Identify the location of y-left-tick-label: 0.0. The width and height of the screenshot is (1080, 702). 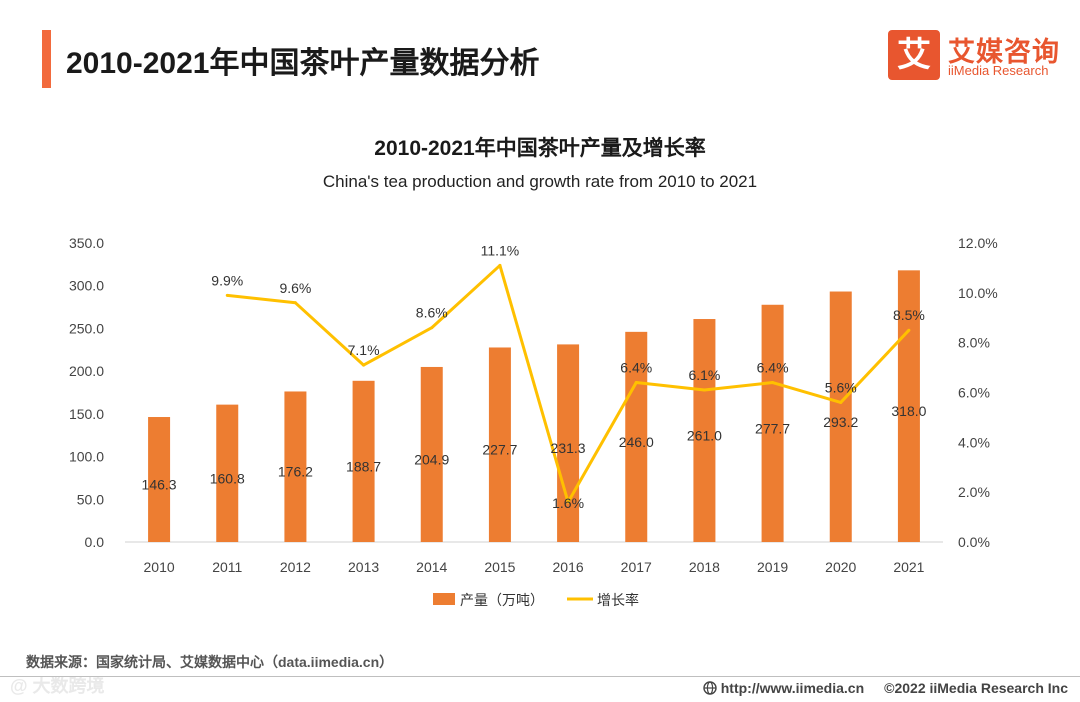
(95, 542).